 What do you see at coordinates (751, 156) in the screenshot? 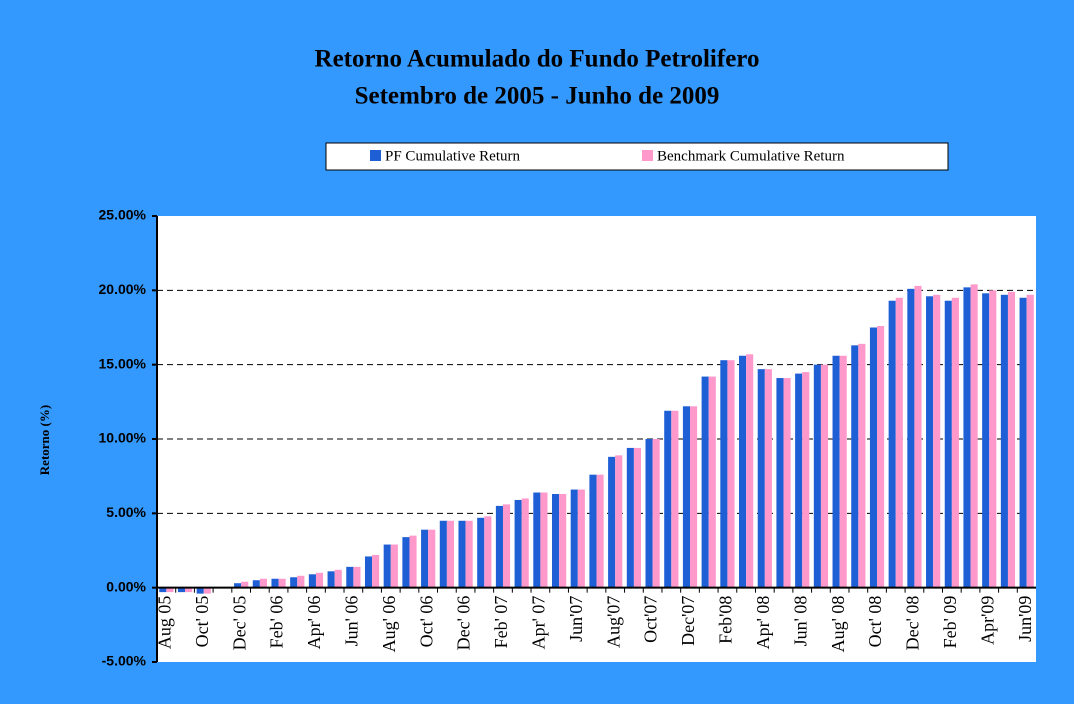
I see `legend-label: Benchmark Cumulative Return` at bounding box center [751, 156].